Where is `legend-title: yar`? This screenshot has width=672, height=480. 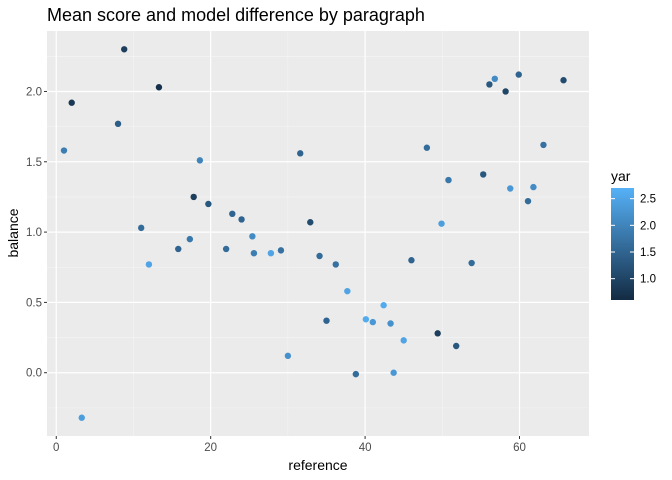 legend-title: yar is located at coordinates (621, 176).